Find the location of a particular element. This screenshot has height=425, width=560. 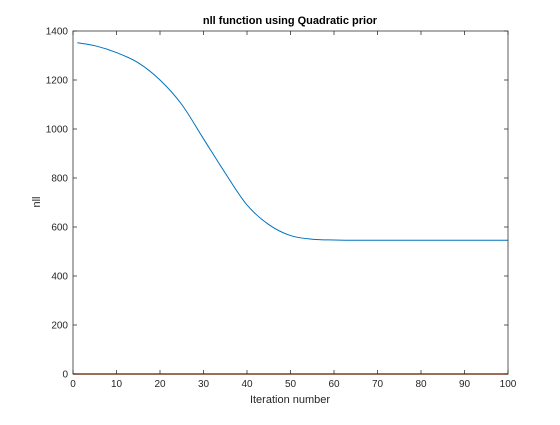

x-tick-label: 100 is located at coordinates (508, 384).